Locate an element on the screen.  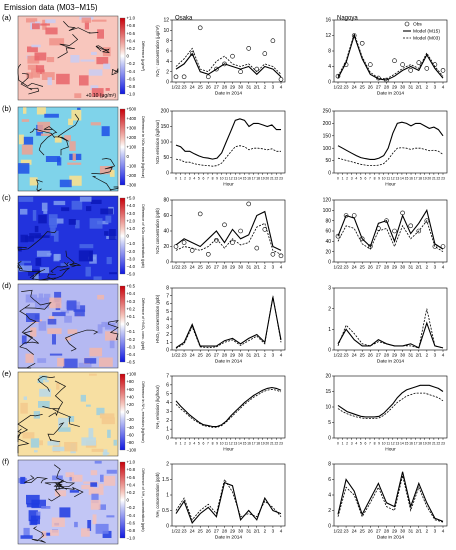
colorbar-tick-label: −300 is located at coordinates (132, 185).